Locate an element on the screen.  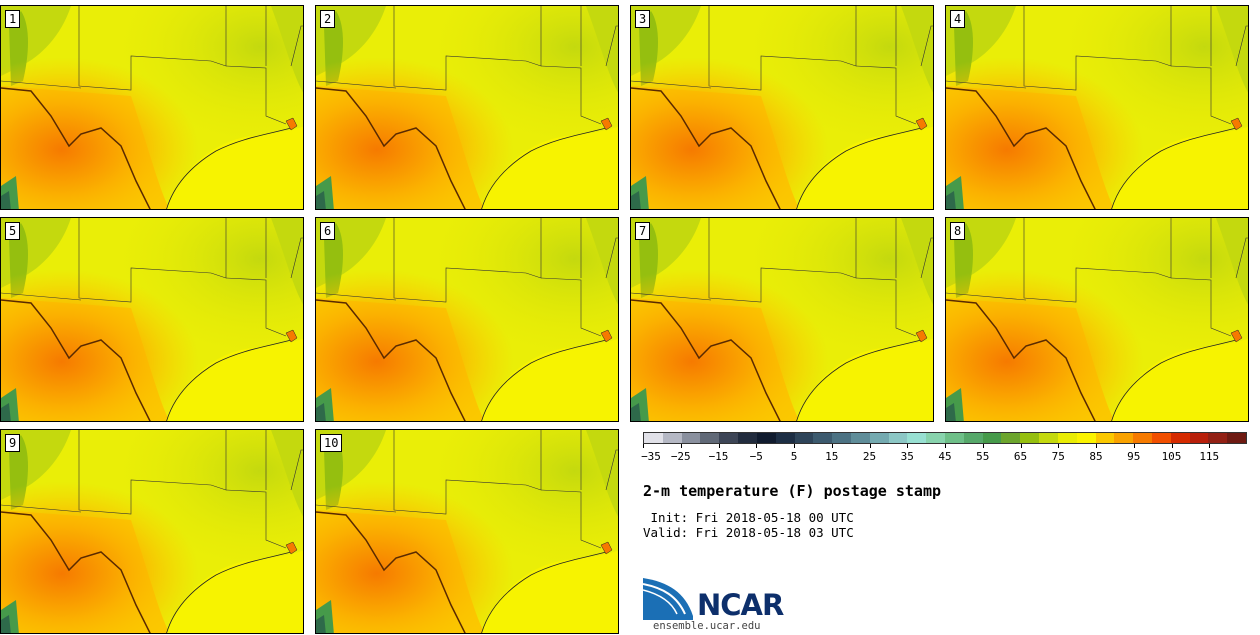
colorbar-tick-label: −25 is located at coordinates (680, 456).